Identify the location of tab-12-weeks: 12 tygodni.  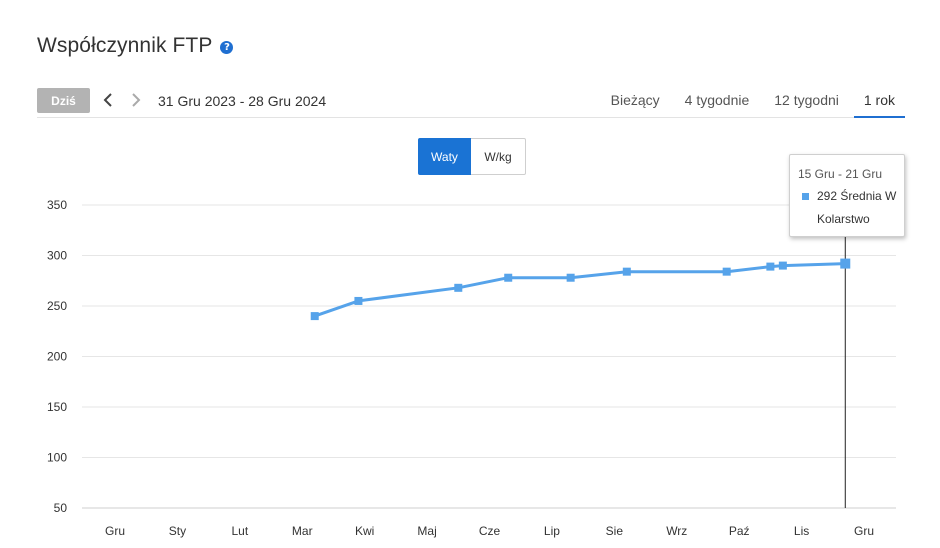
(806, 100).